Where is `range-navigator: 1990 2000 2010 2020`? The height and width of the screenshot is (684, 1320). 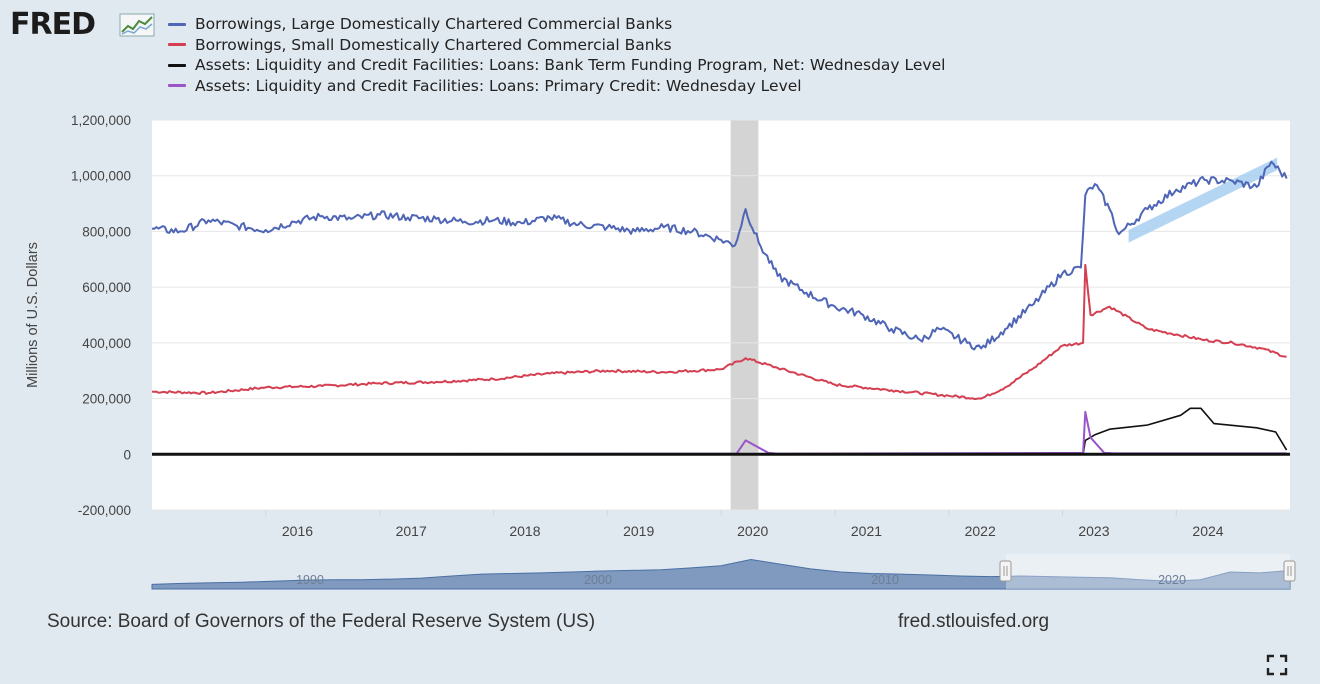
range-navigator: 1990 2000 2010 2020 is located at coordinates (723, 572).